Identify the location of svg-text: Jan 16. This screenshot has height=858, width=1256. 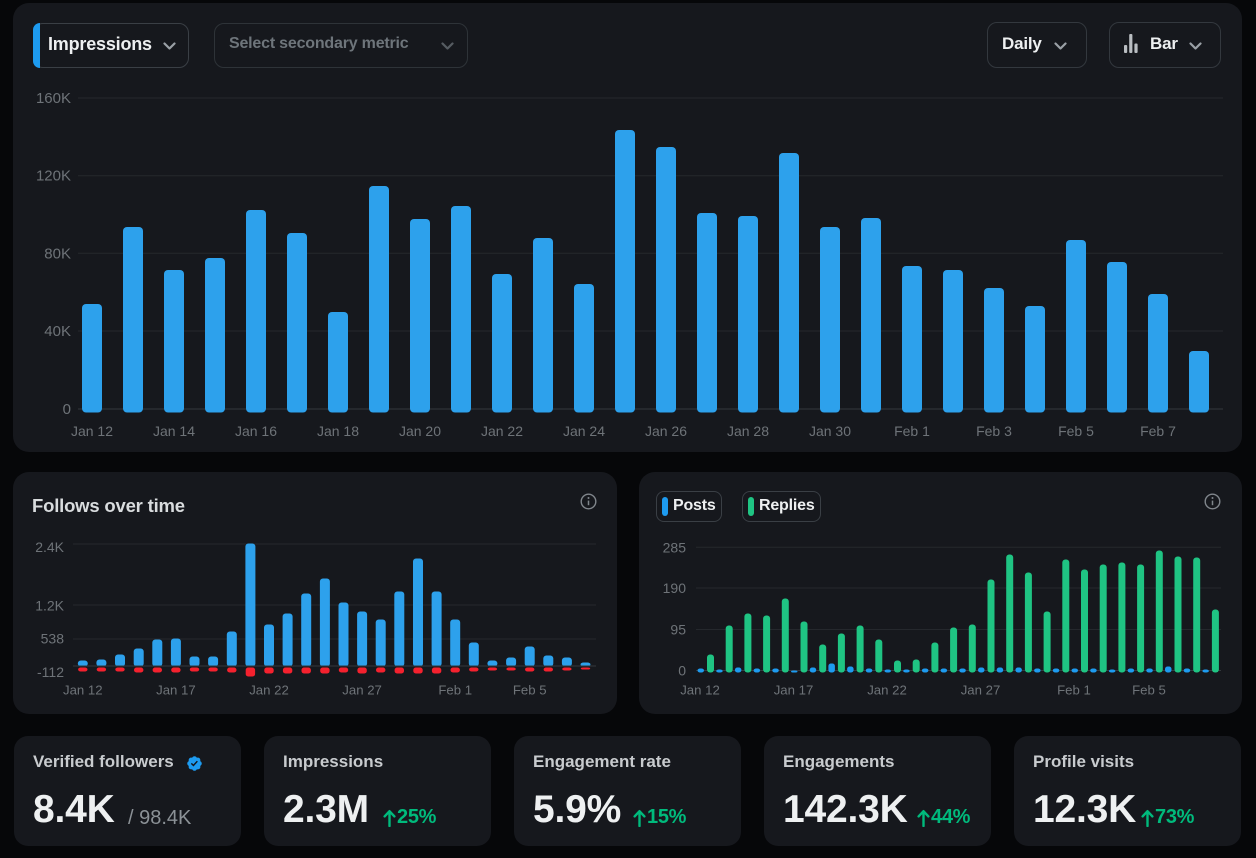
(256, 431).